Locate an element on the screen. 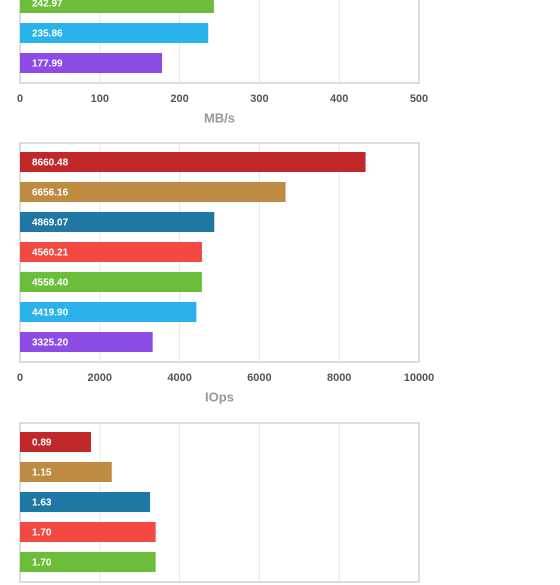 Image resolution: width=560 pixels, height=585 pixels. bar-value-label: 235.86 is located at coordinates (47, 34).